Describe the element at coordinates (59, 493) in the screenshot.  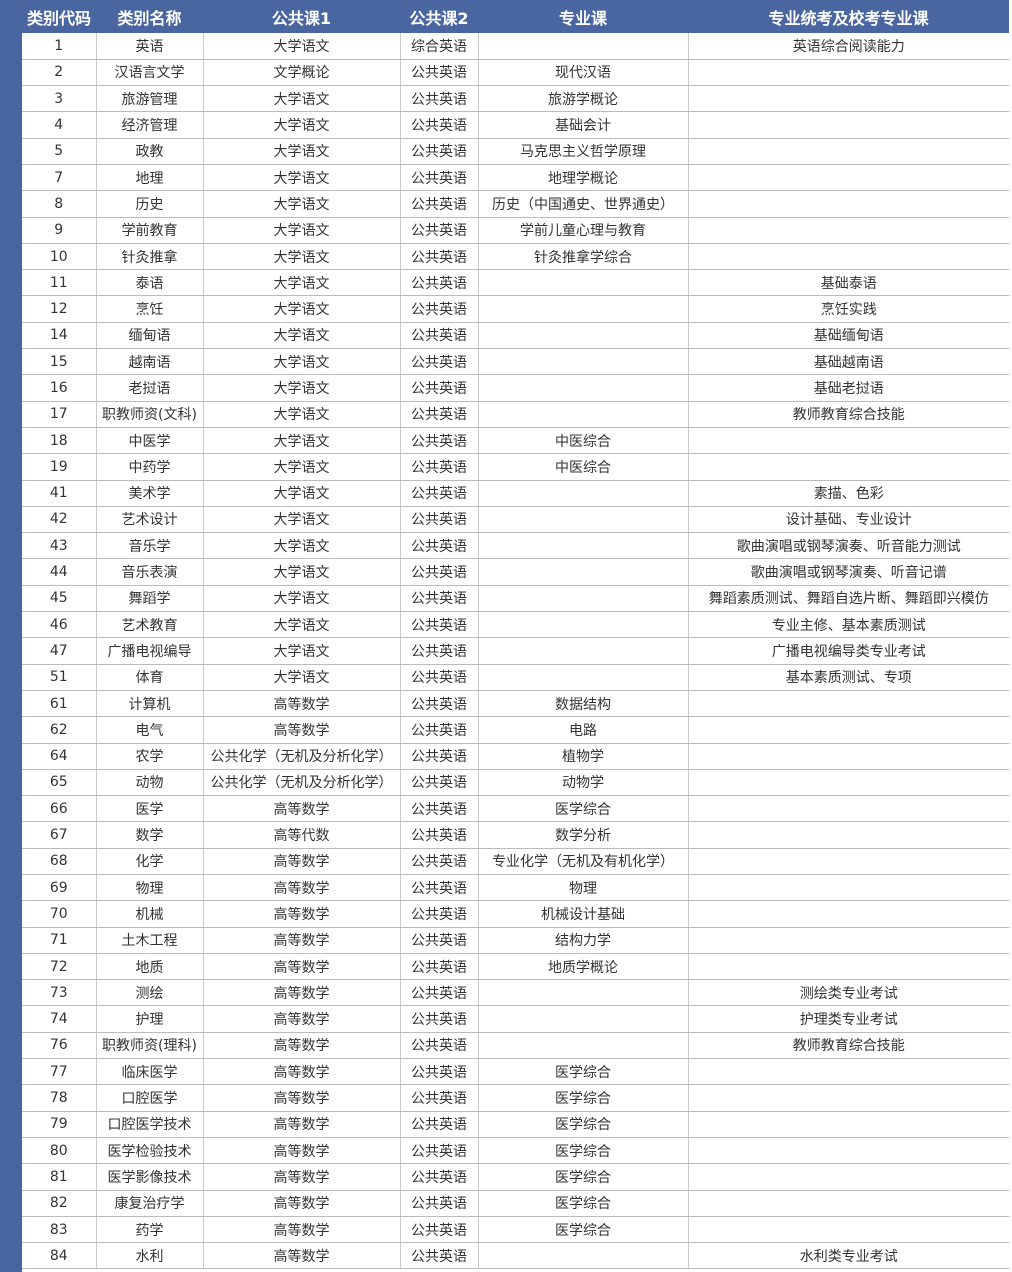
I see `cell-code: 41` at that location.